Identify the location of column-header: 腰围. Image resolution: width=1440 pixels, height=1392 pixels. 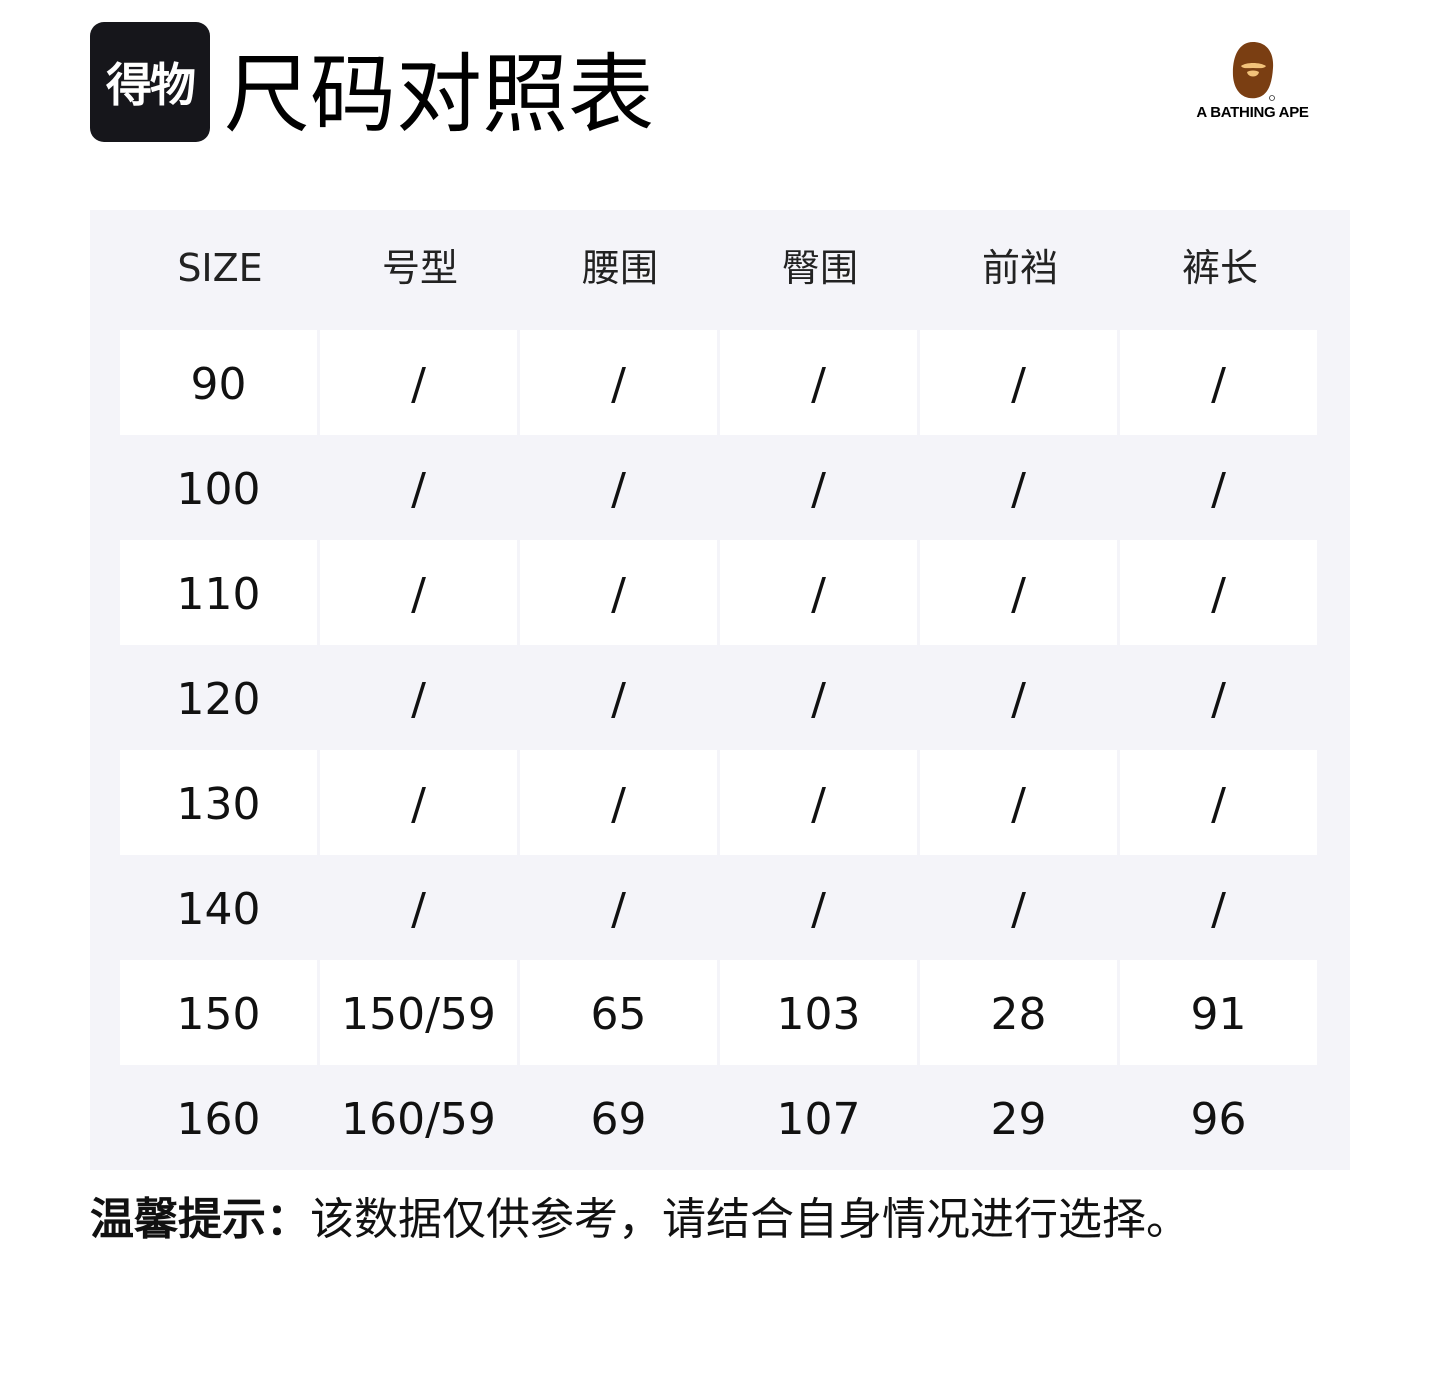
(619, 268).